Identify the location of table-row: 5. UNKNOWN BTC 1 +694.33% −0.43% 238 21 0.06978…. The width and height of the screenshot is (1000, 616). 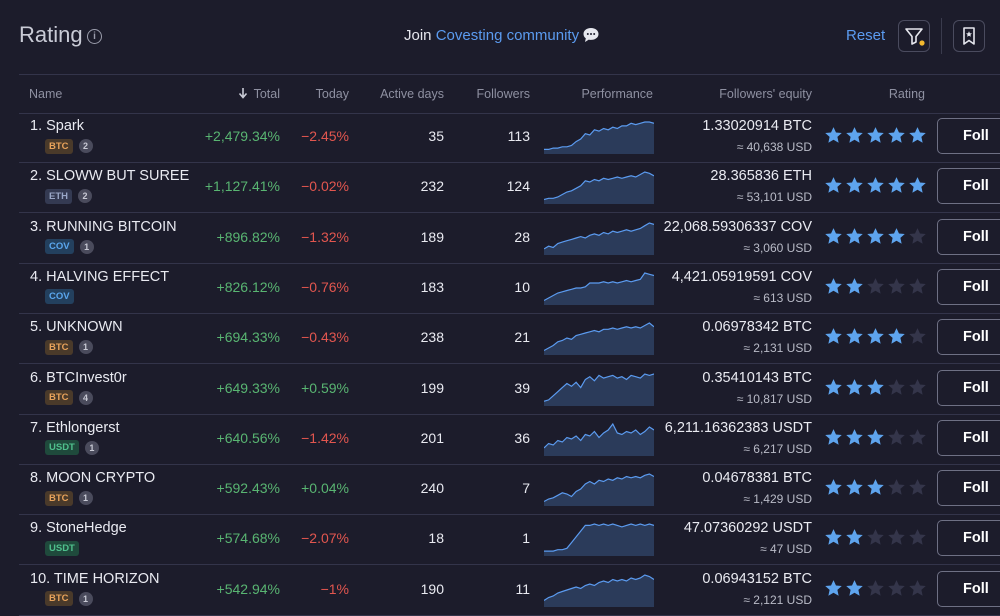
(509, 339).